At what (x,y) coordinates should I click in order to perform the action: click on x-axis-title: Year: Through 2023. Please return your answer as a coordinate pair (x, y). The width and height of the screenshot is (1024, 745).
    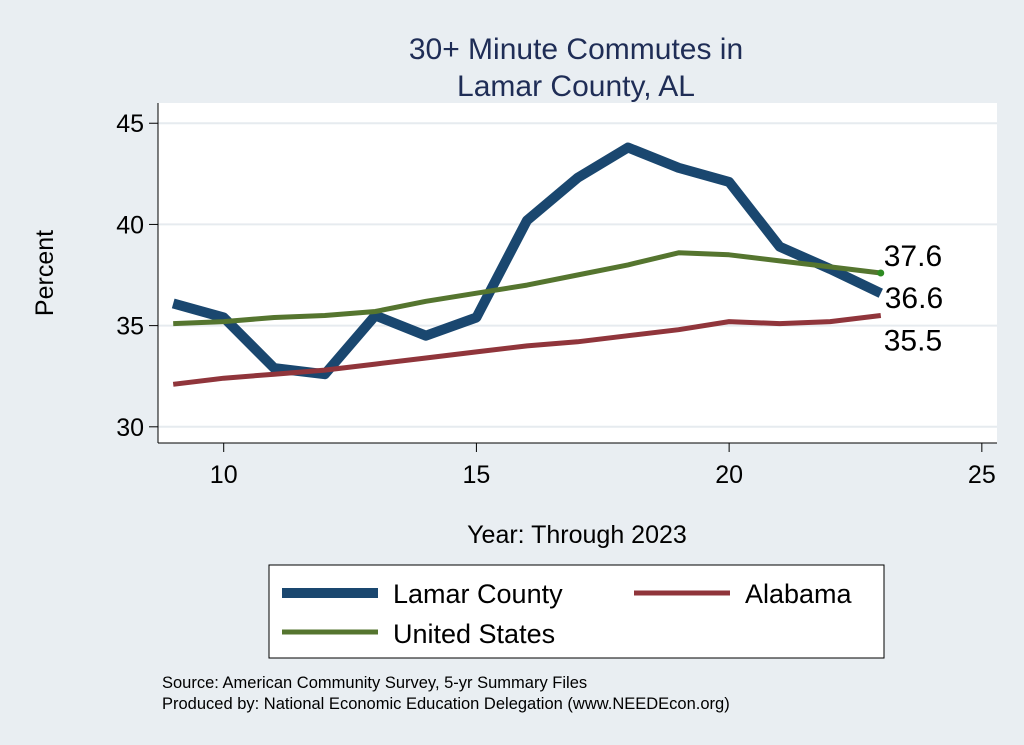
    Looking at the image, I should click on (577, 535).